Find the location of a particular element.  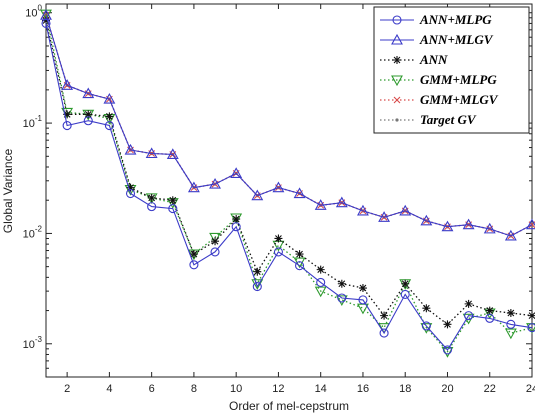

legend-label: ANN+MLGV is located at coordinates (456, 39).